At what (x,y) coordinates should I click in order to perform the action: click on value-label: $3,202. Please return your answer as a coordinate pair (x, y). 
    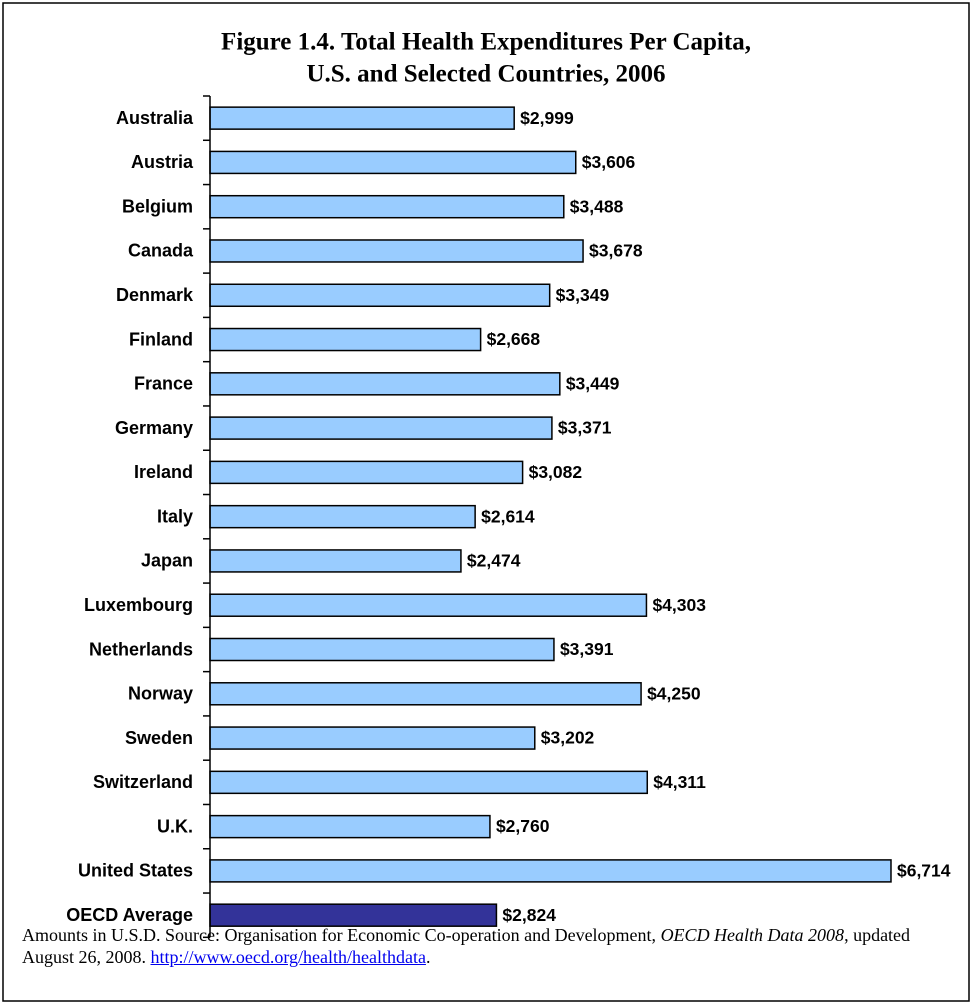
    Looking at the image, I should click on (568, 738).